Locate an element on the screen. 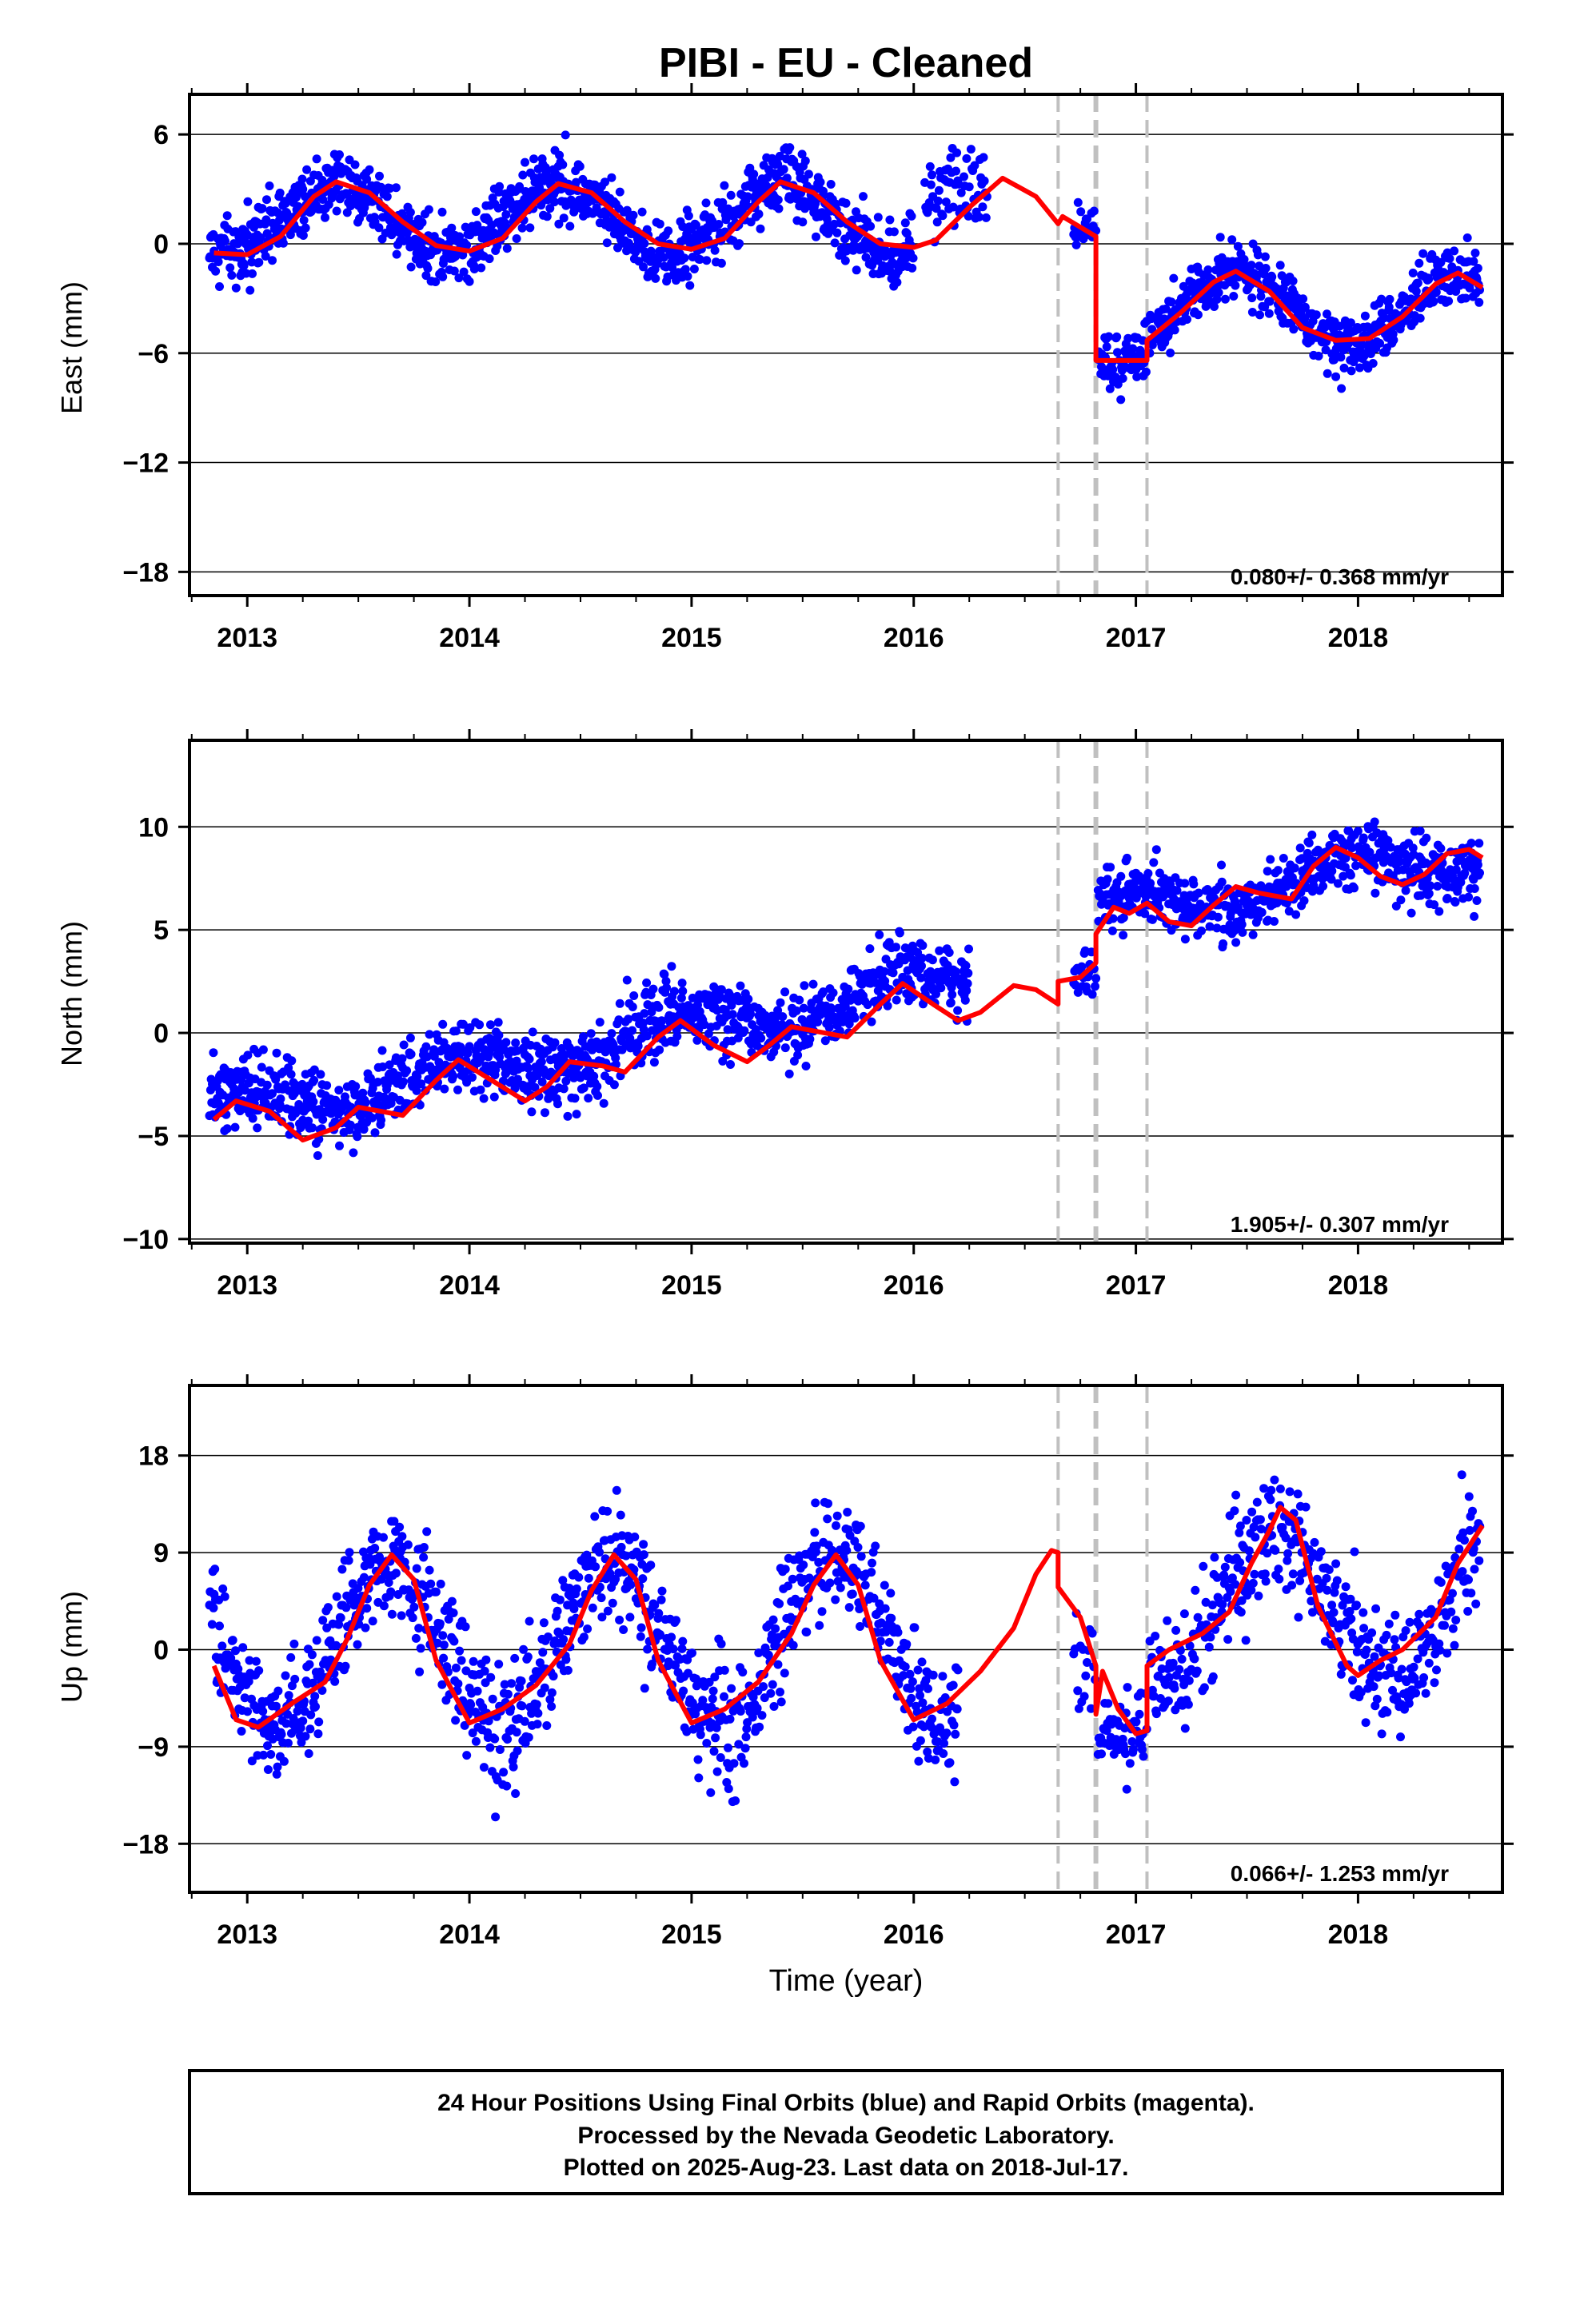 The image size is (1580, 2324). north-y-tick-label: −10 is located at coordinates (146, 1240).